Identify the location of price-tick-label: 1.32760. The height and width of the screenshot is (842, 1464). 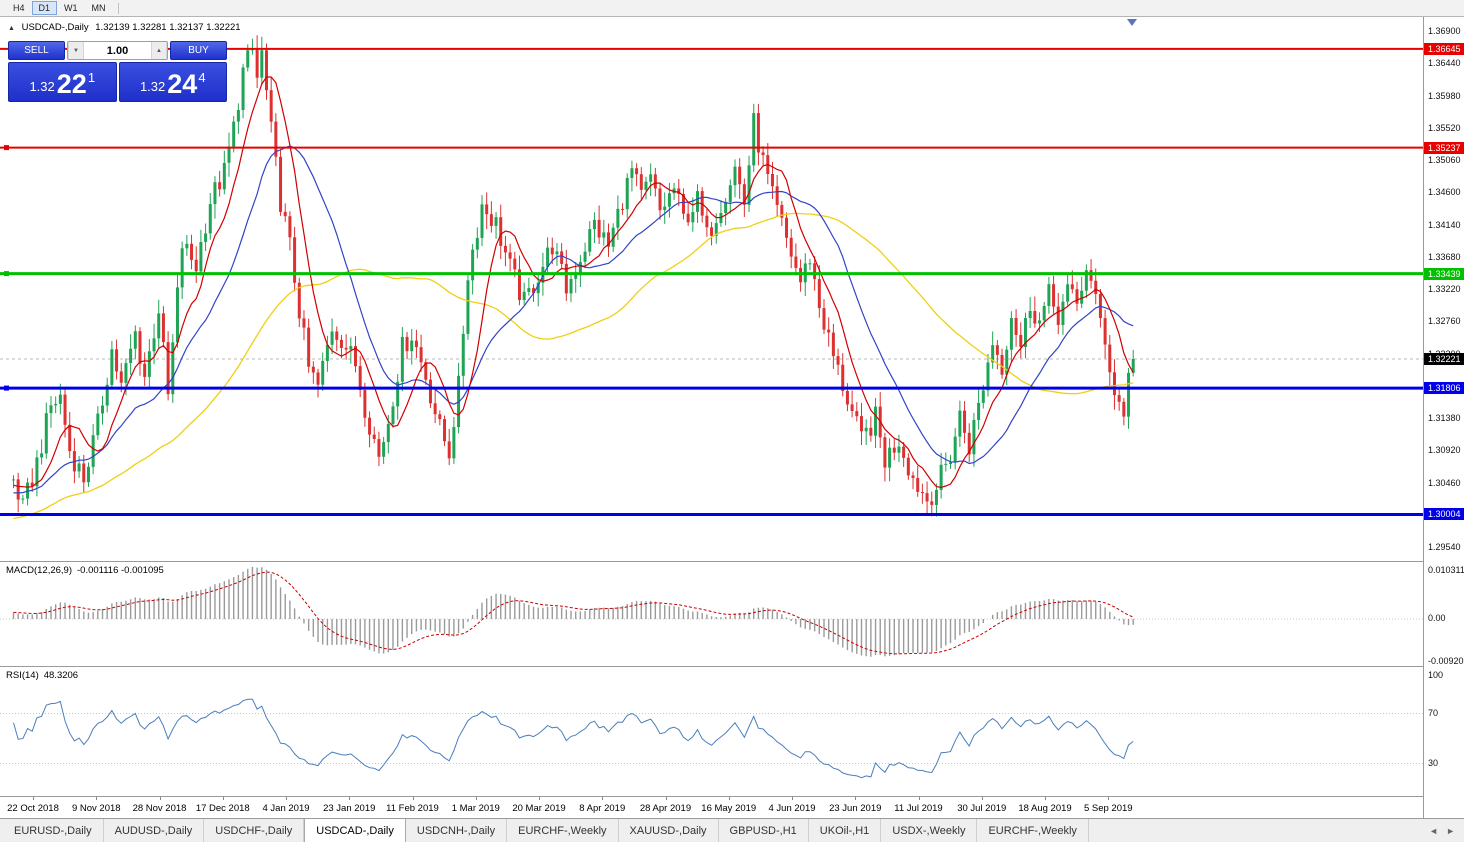
(1444, 321).